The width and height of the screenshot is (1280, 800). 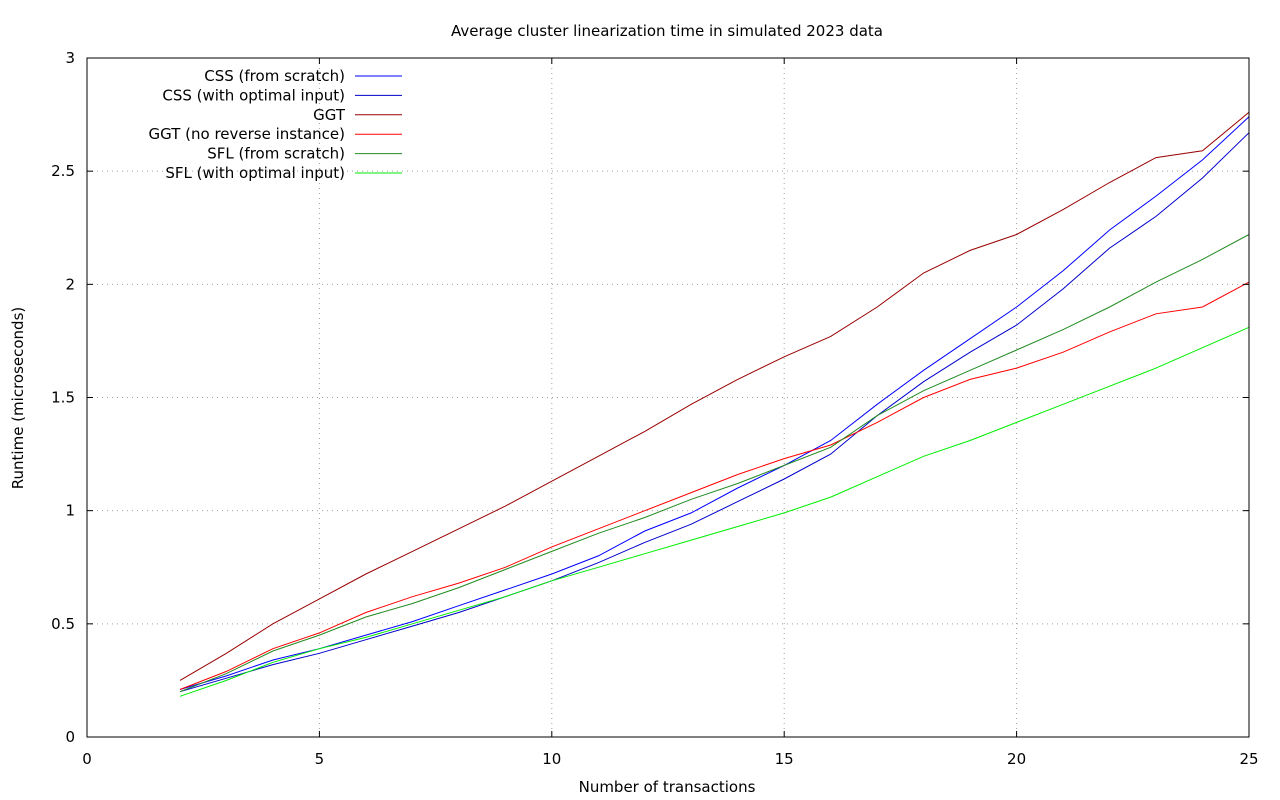 What do you see at coordinates (18, 398) in the screenshot?
I see `y-axis-label: Runtime (microseconds)` at bounding box center [18, 398].